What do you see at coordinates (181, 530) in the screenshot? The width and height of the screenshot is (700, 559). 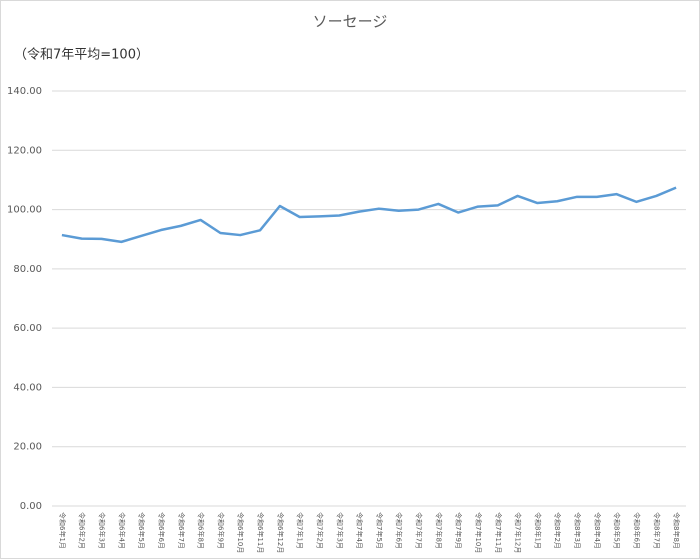 I see `x-tick-label: 令和6年7月` at bounding box center [181, 530].